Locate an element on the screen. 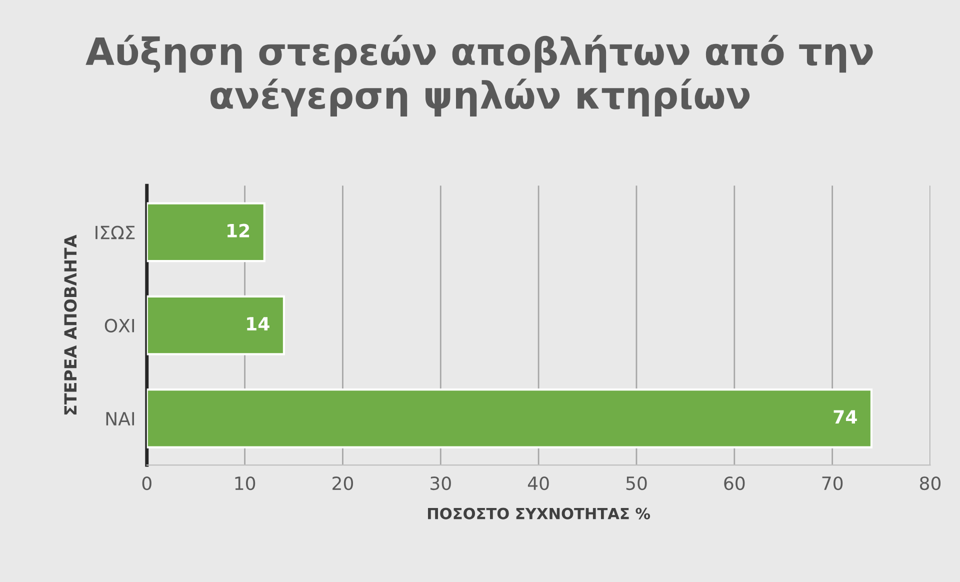  x-tick-label: 40 is located at coordinates (538, 483).